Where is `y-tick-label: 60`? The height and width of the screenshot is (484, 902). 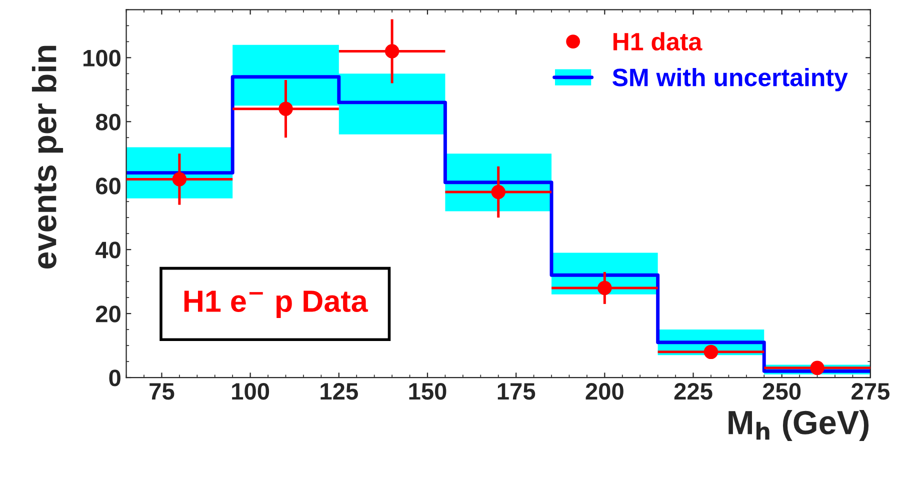 y-tick-label: 60 is located at coordinates (108, 186).